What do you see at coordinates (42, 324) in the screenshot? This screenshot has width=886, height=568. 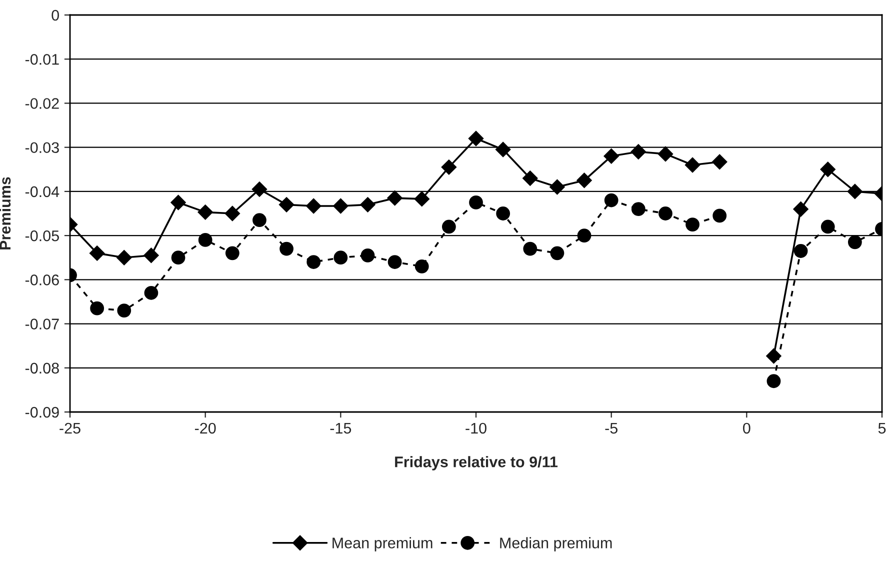 I see `y-tick-label: -0.07` at bounding box center [42, 324].